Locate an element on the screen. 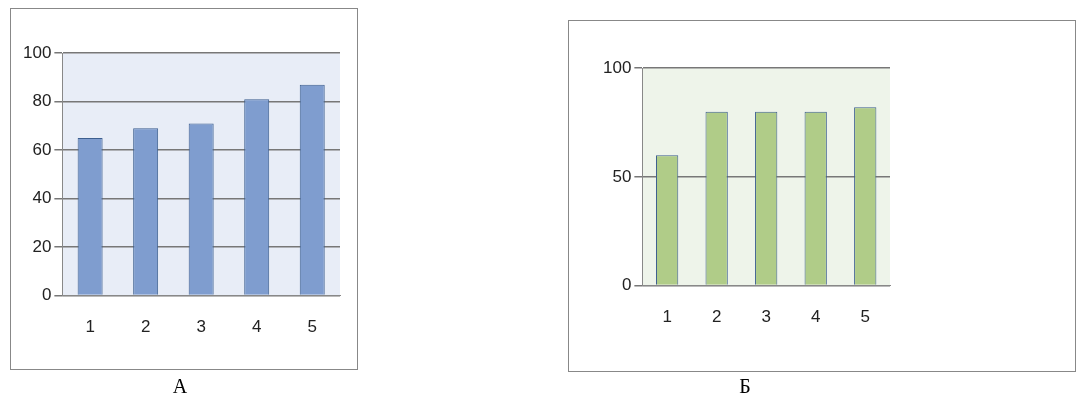 The height and width of the screenshot is (400, 1084). y-tick-label: 40 is located at coordinates (42, 198).